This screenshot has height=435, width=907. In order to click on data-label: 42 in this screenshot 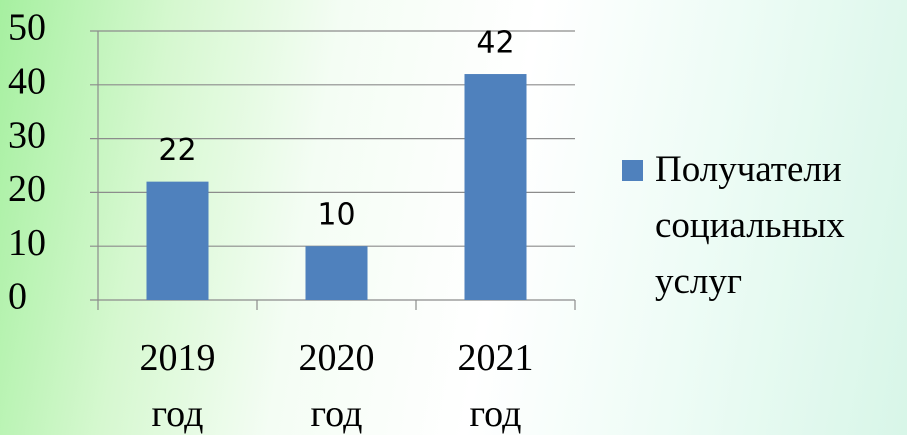, I will do `click(495, 43)`.